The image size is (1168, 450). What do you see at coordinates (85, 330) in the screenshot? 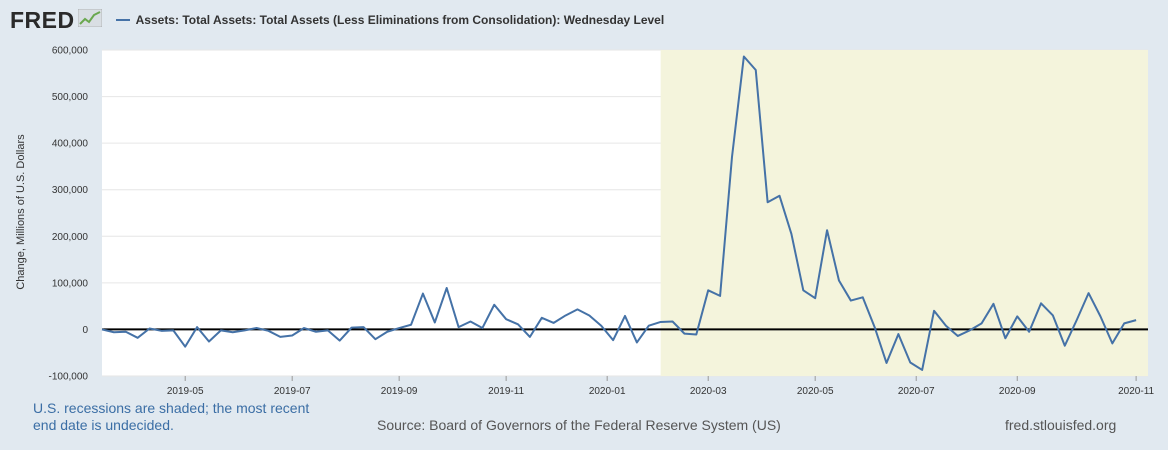
I see `y-tick-label: 0` at bounding box center [85, 330].